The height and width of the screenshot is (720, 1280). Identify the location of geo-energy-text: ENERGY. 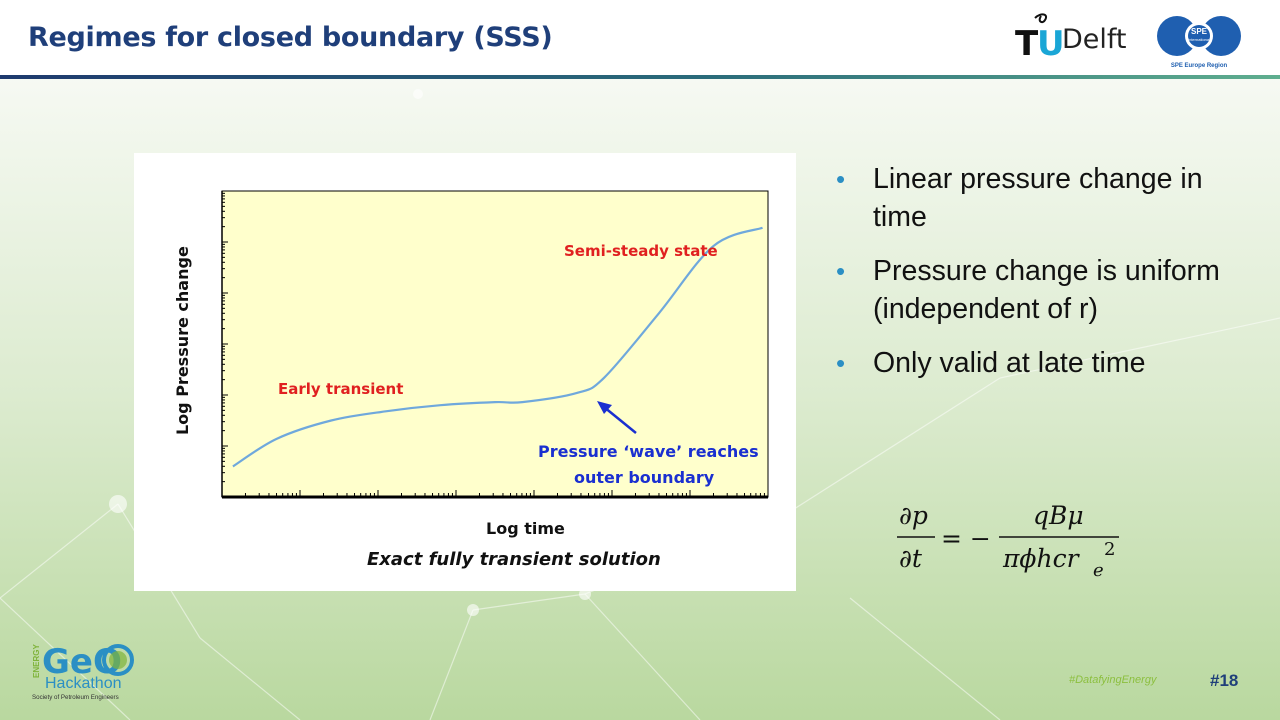
(36, 661).